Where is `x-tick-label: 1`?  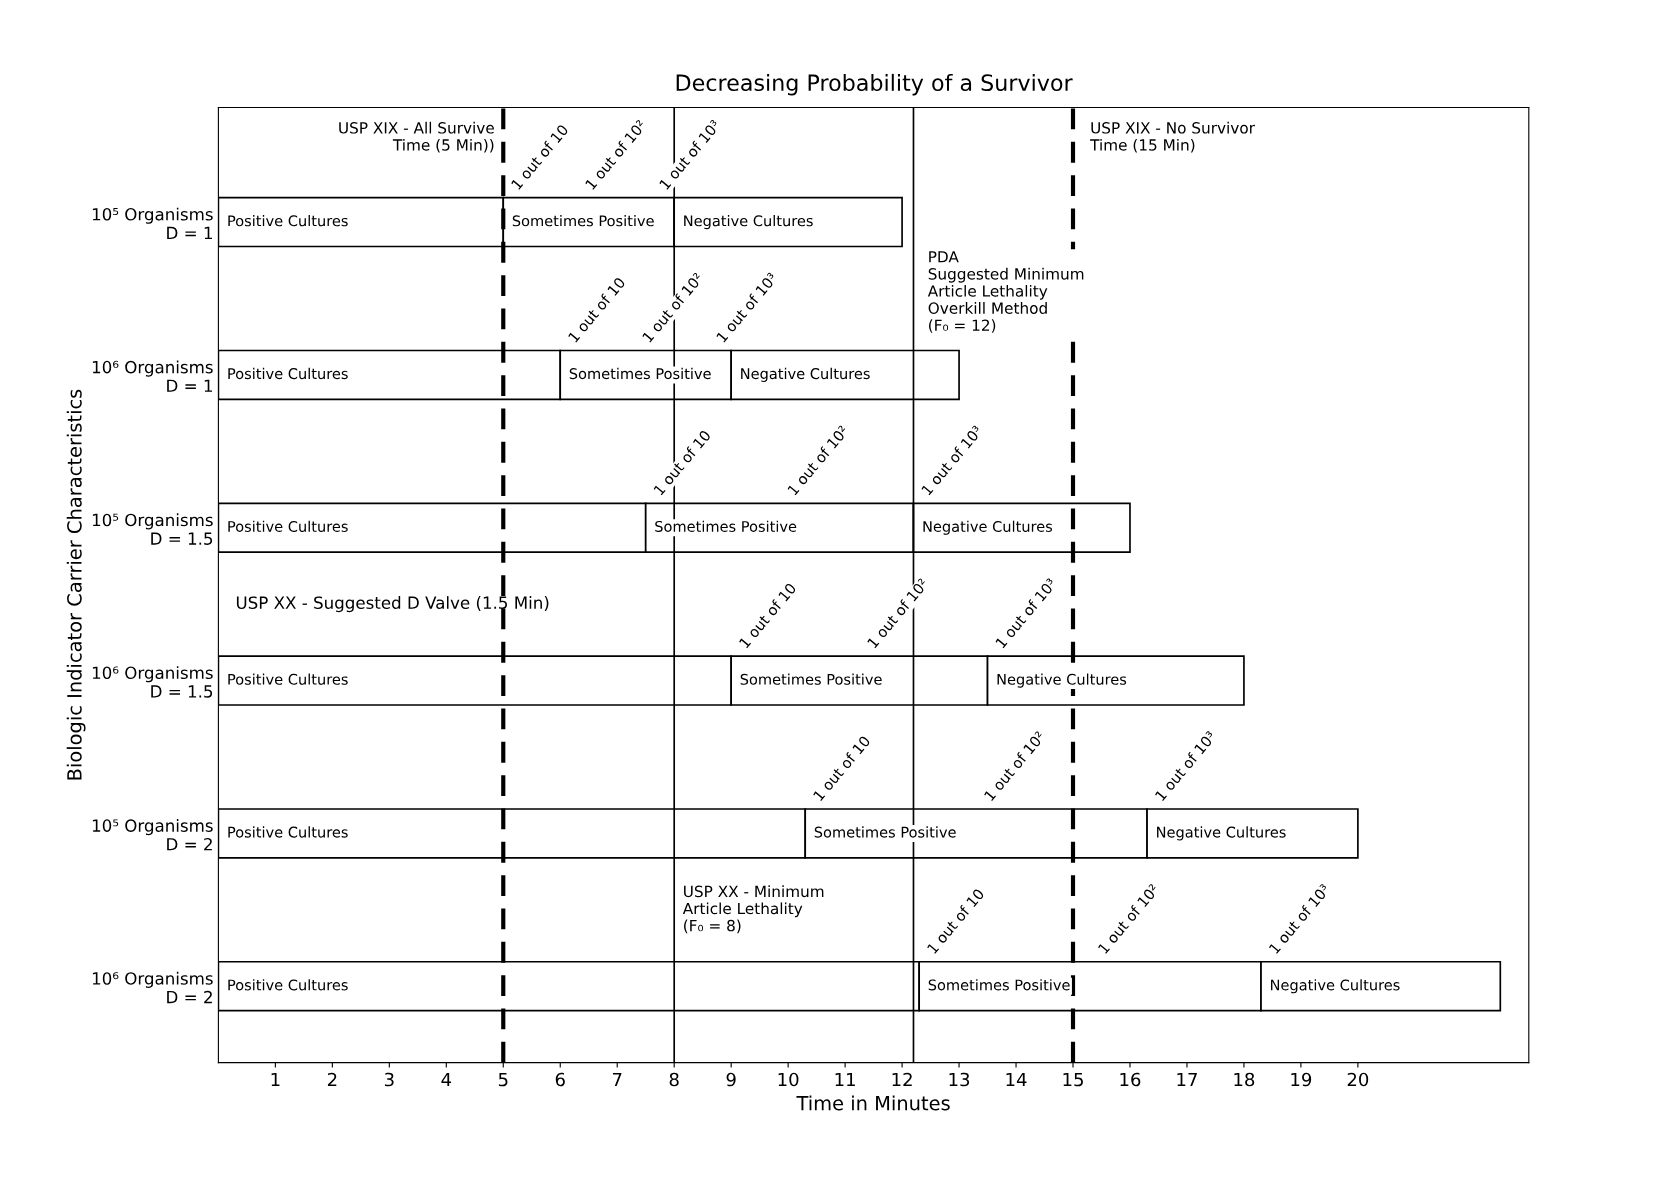
x-tick-label: 1 is located at coordinates (275, 1079).